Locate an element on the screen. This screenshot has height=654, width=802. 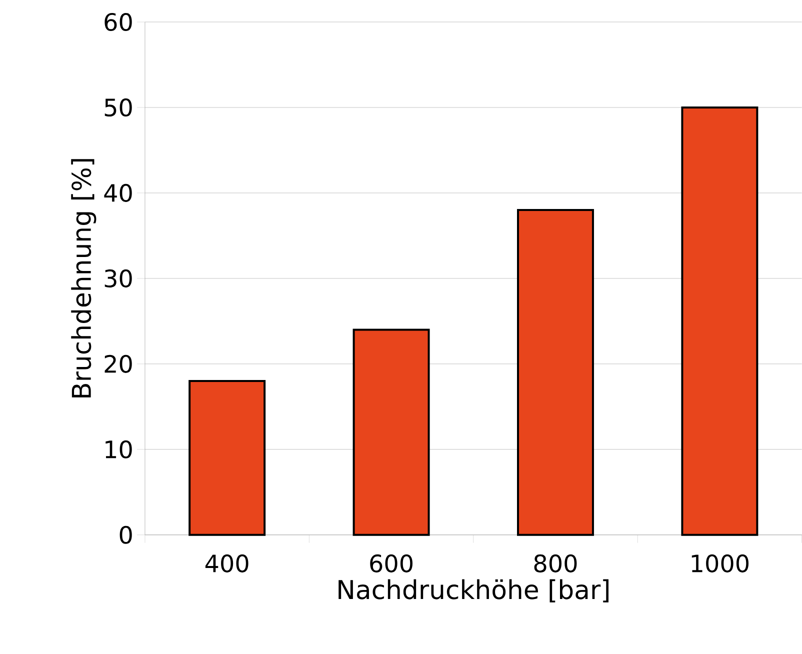
y-tick-label: 0 is located at coordinates (126, 535).